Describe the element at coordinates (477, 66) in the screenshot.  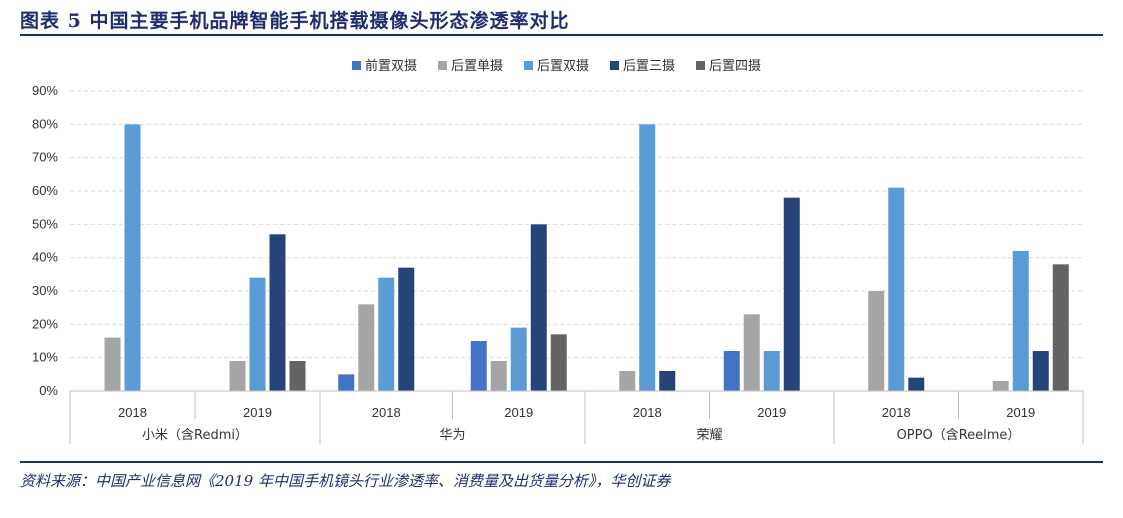
I see `legend-label: 后置单摄` at that location.